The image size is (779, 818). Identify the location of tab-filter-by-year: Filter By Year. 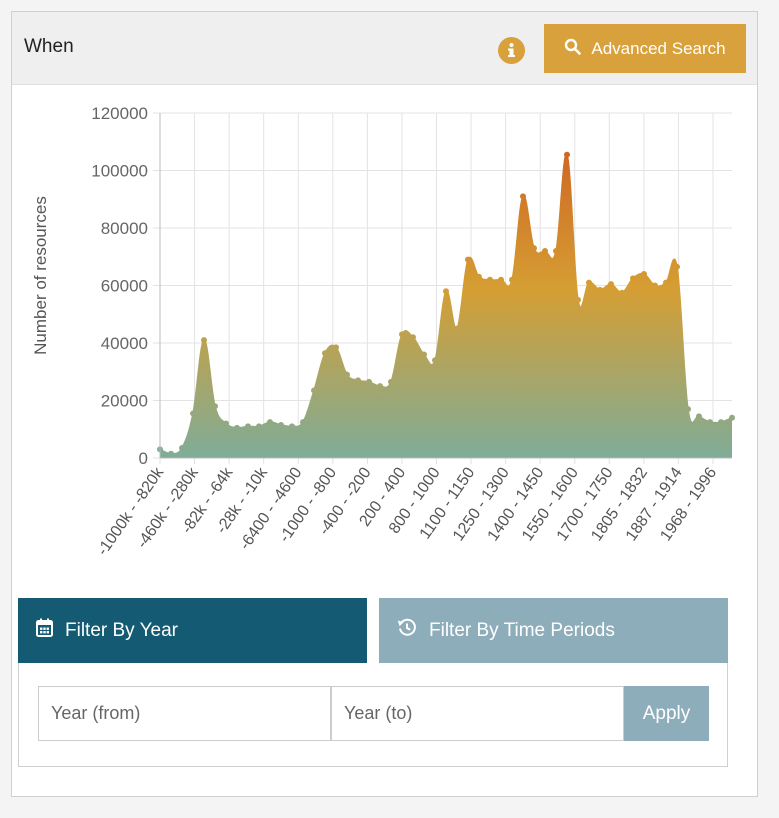
(192, 630).